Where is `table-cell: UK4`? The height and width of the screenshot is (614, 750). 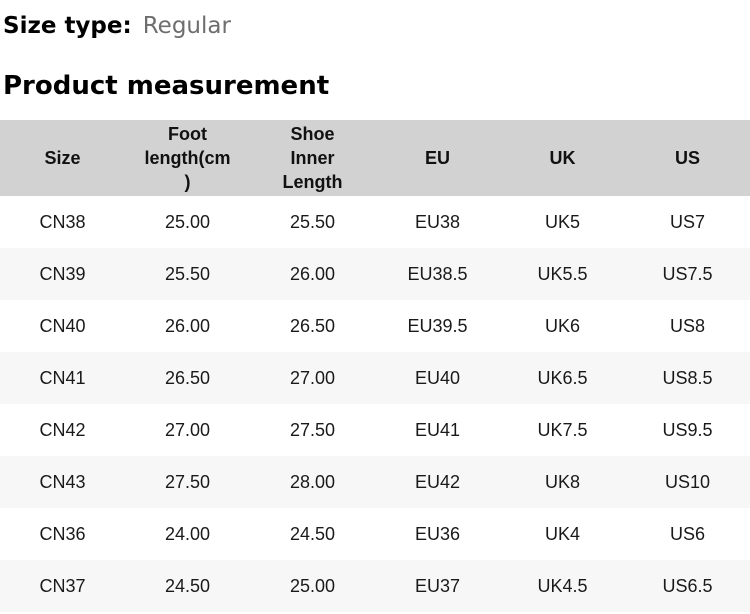 table-cell: UK4 is located at coordinates (562, 534).